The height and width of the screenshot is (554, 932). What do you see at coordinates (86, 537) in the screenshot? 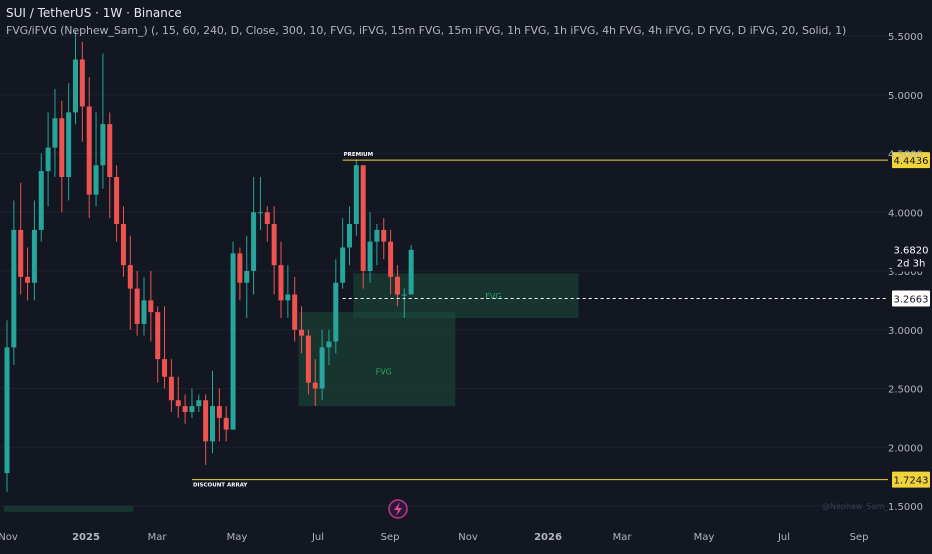
I see `x-tick-label: 2025` at bounding box center [86, 537].